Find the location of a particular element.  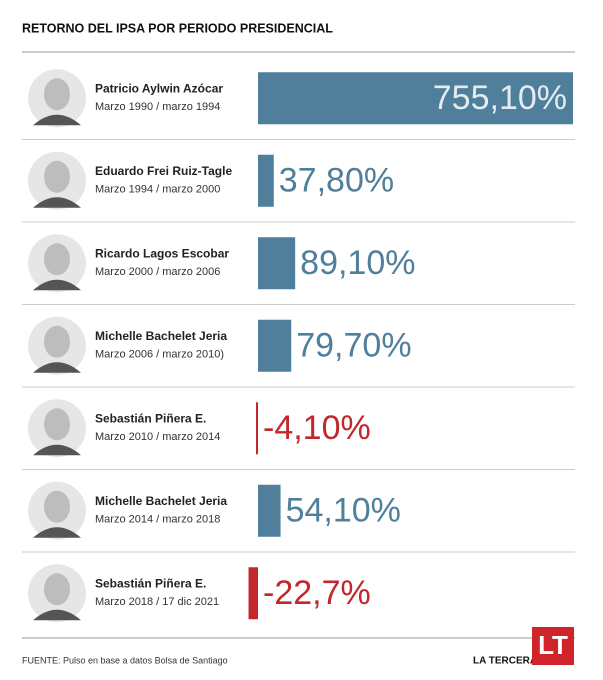

value-label: -22,7% is located at coordinates (317, 593).